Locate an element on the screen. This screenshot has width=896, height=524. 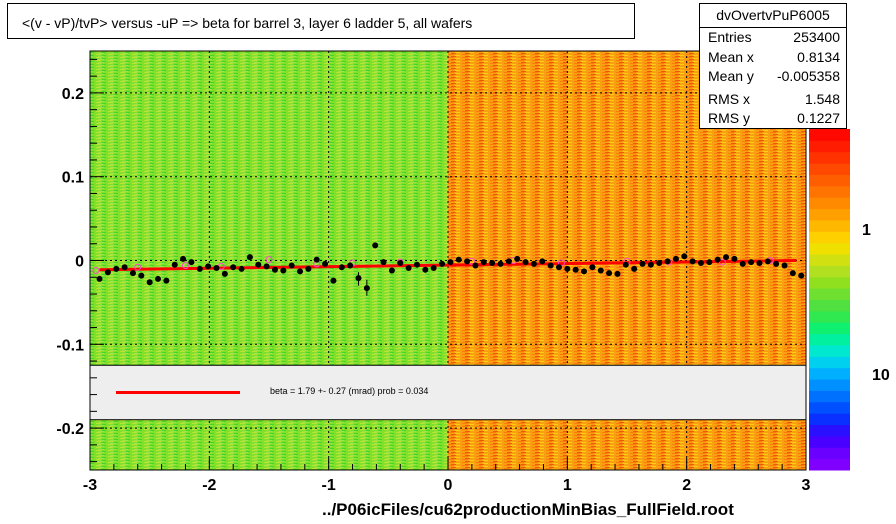
stats-row-rms-x: RMS x 1.548 is located at coordinates (774, 101).